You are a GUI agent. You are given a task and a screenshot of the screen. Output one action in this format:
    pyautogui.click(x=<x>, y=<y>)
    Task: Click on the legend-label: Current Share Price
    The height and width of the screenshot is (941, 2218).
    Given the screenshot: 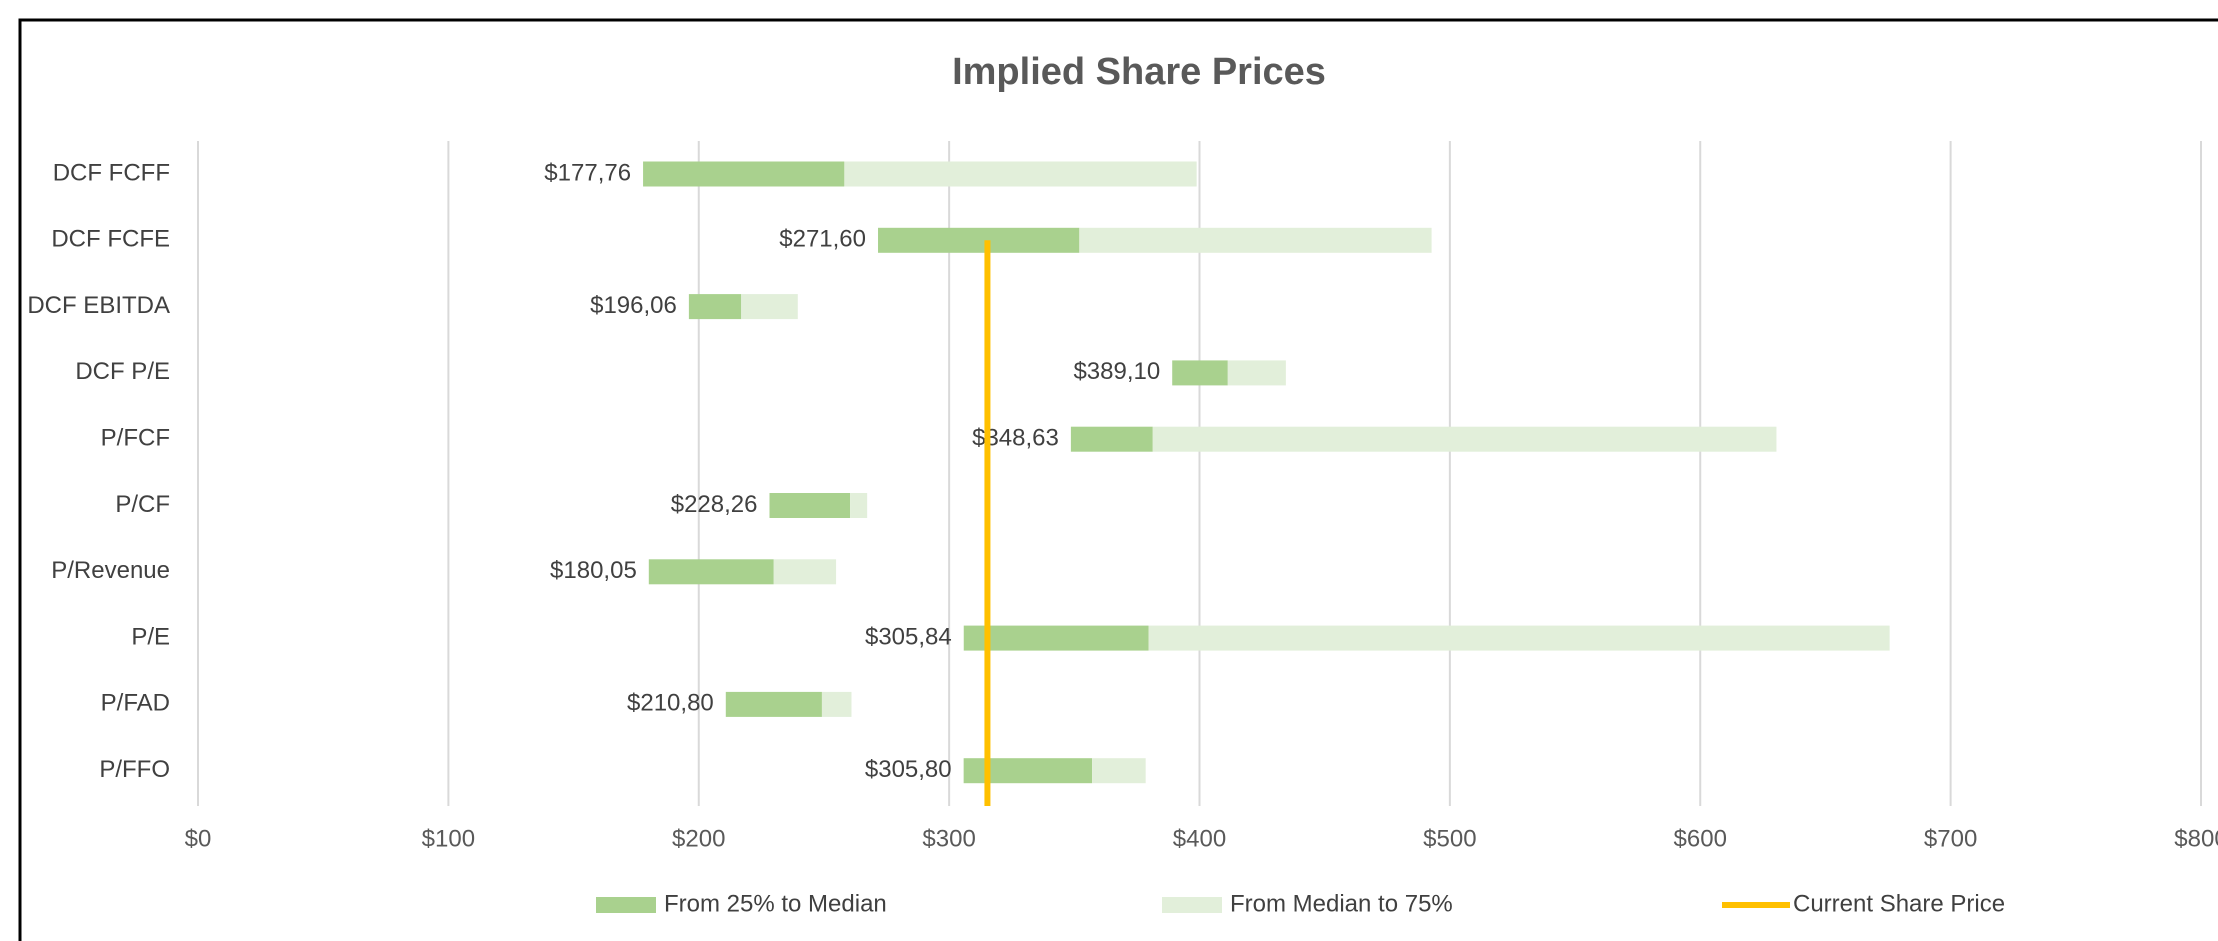 What is the action you would take?
    pyautogui.click(x=1899, y=903)
    